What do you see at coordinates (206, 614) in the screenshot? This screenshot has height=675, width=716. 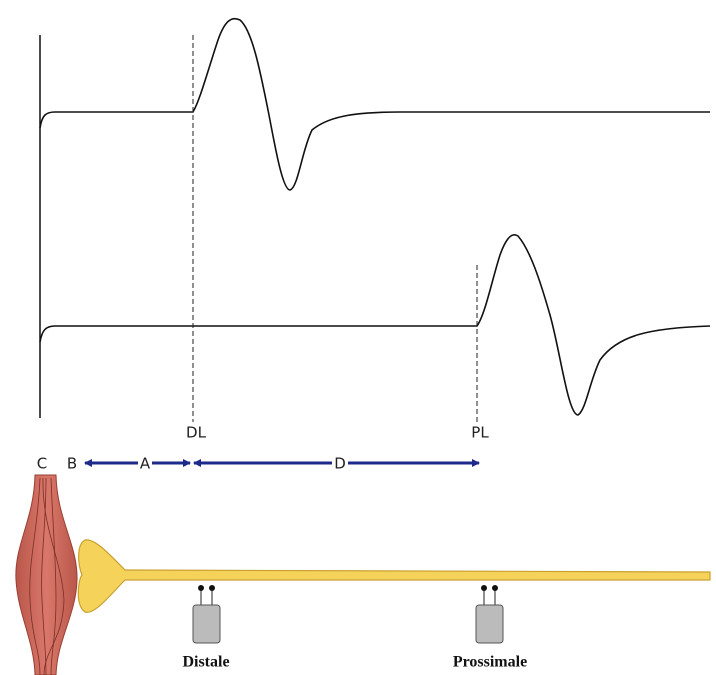 I see `distal-electrode` at bounding box center [206, 614].